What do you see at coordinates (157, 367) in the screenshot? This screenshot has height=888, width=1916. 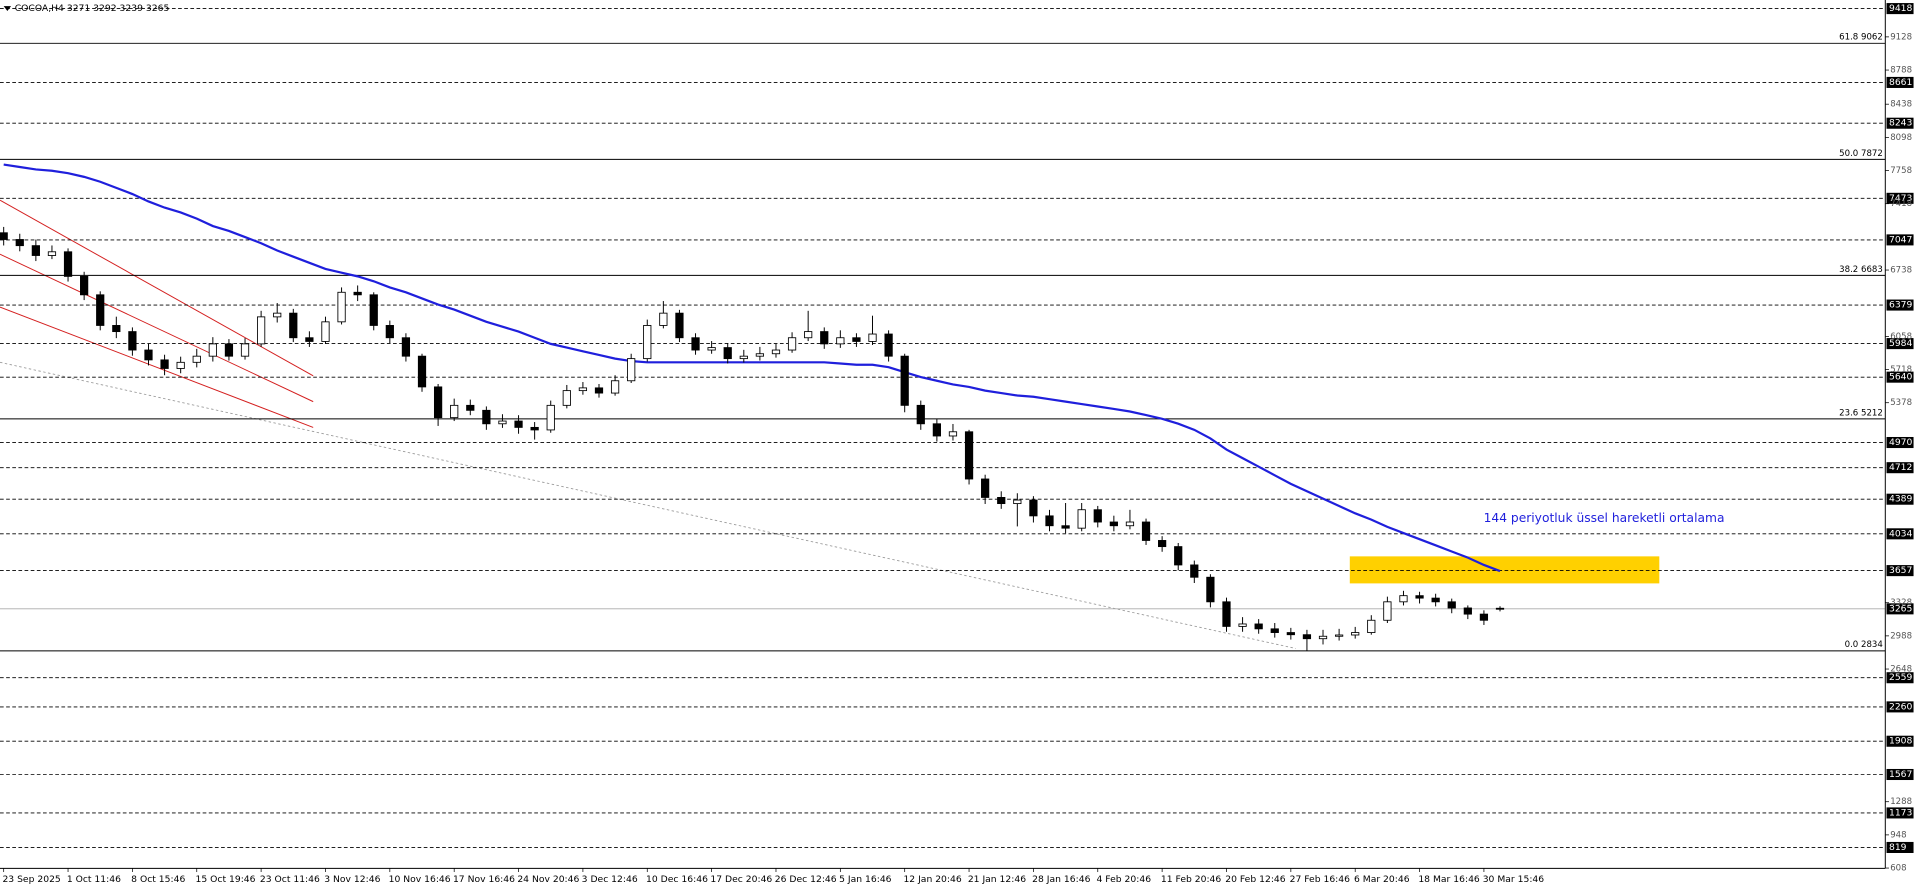 I see `channel-line` at bounding box center [157, 367].